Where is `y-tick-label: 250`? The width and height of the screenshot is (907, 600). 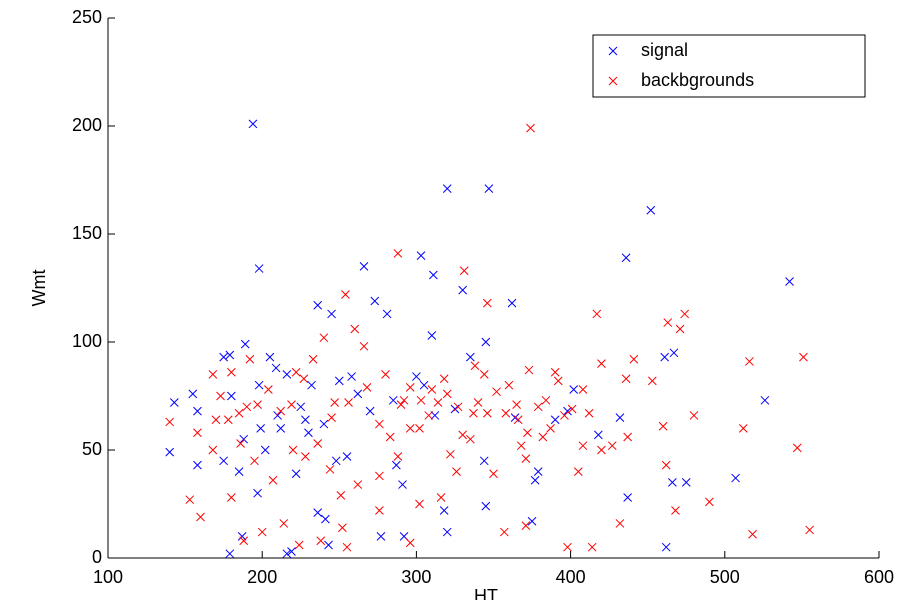
y-tick-label: 250 is located at coordinates (87, 17).